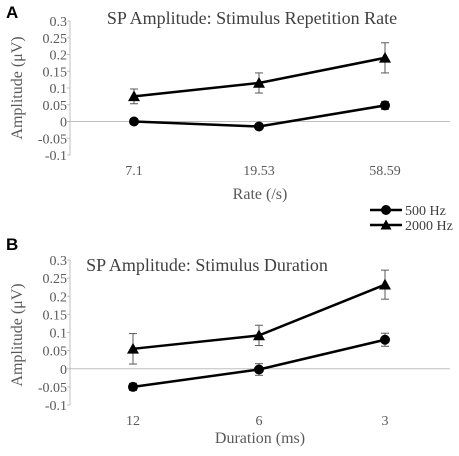 The image size is (459, 456). What do you see at coordinates (259, 362) in the screenshot?
I see `panel-b-series-500hz` at bounding box center [259, 362].